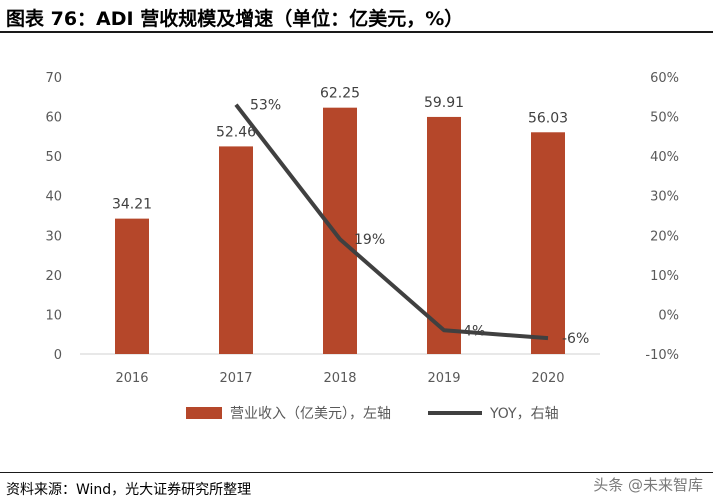 This screenshot has height=503, width=713. I want to click on right-axis-tick-label: 40%, so click(664, 157).